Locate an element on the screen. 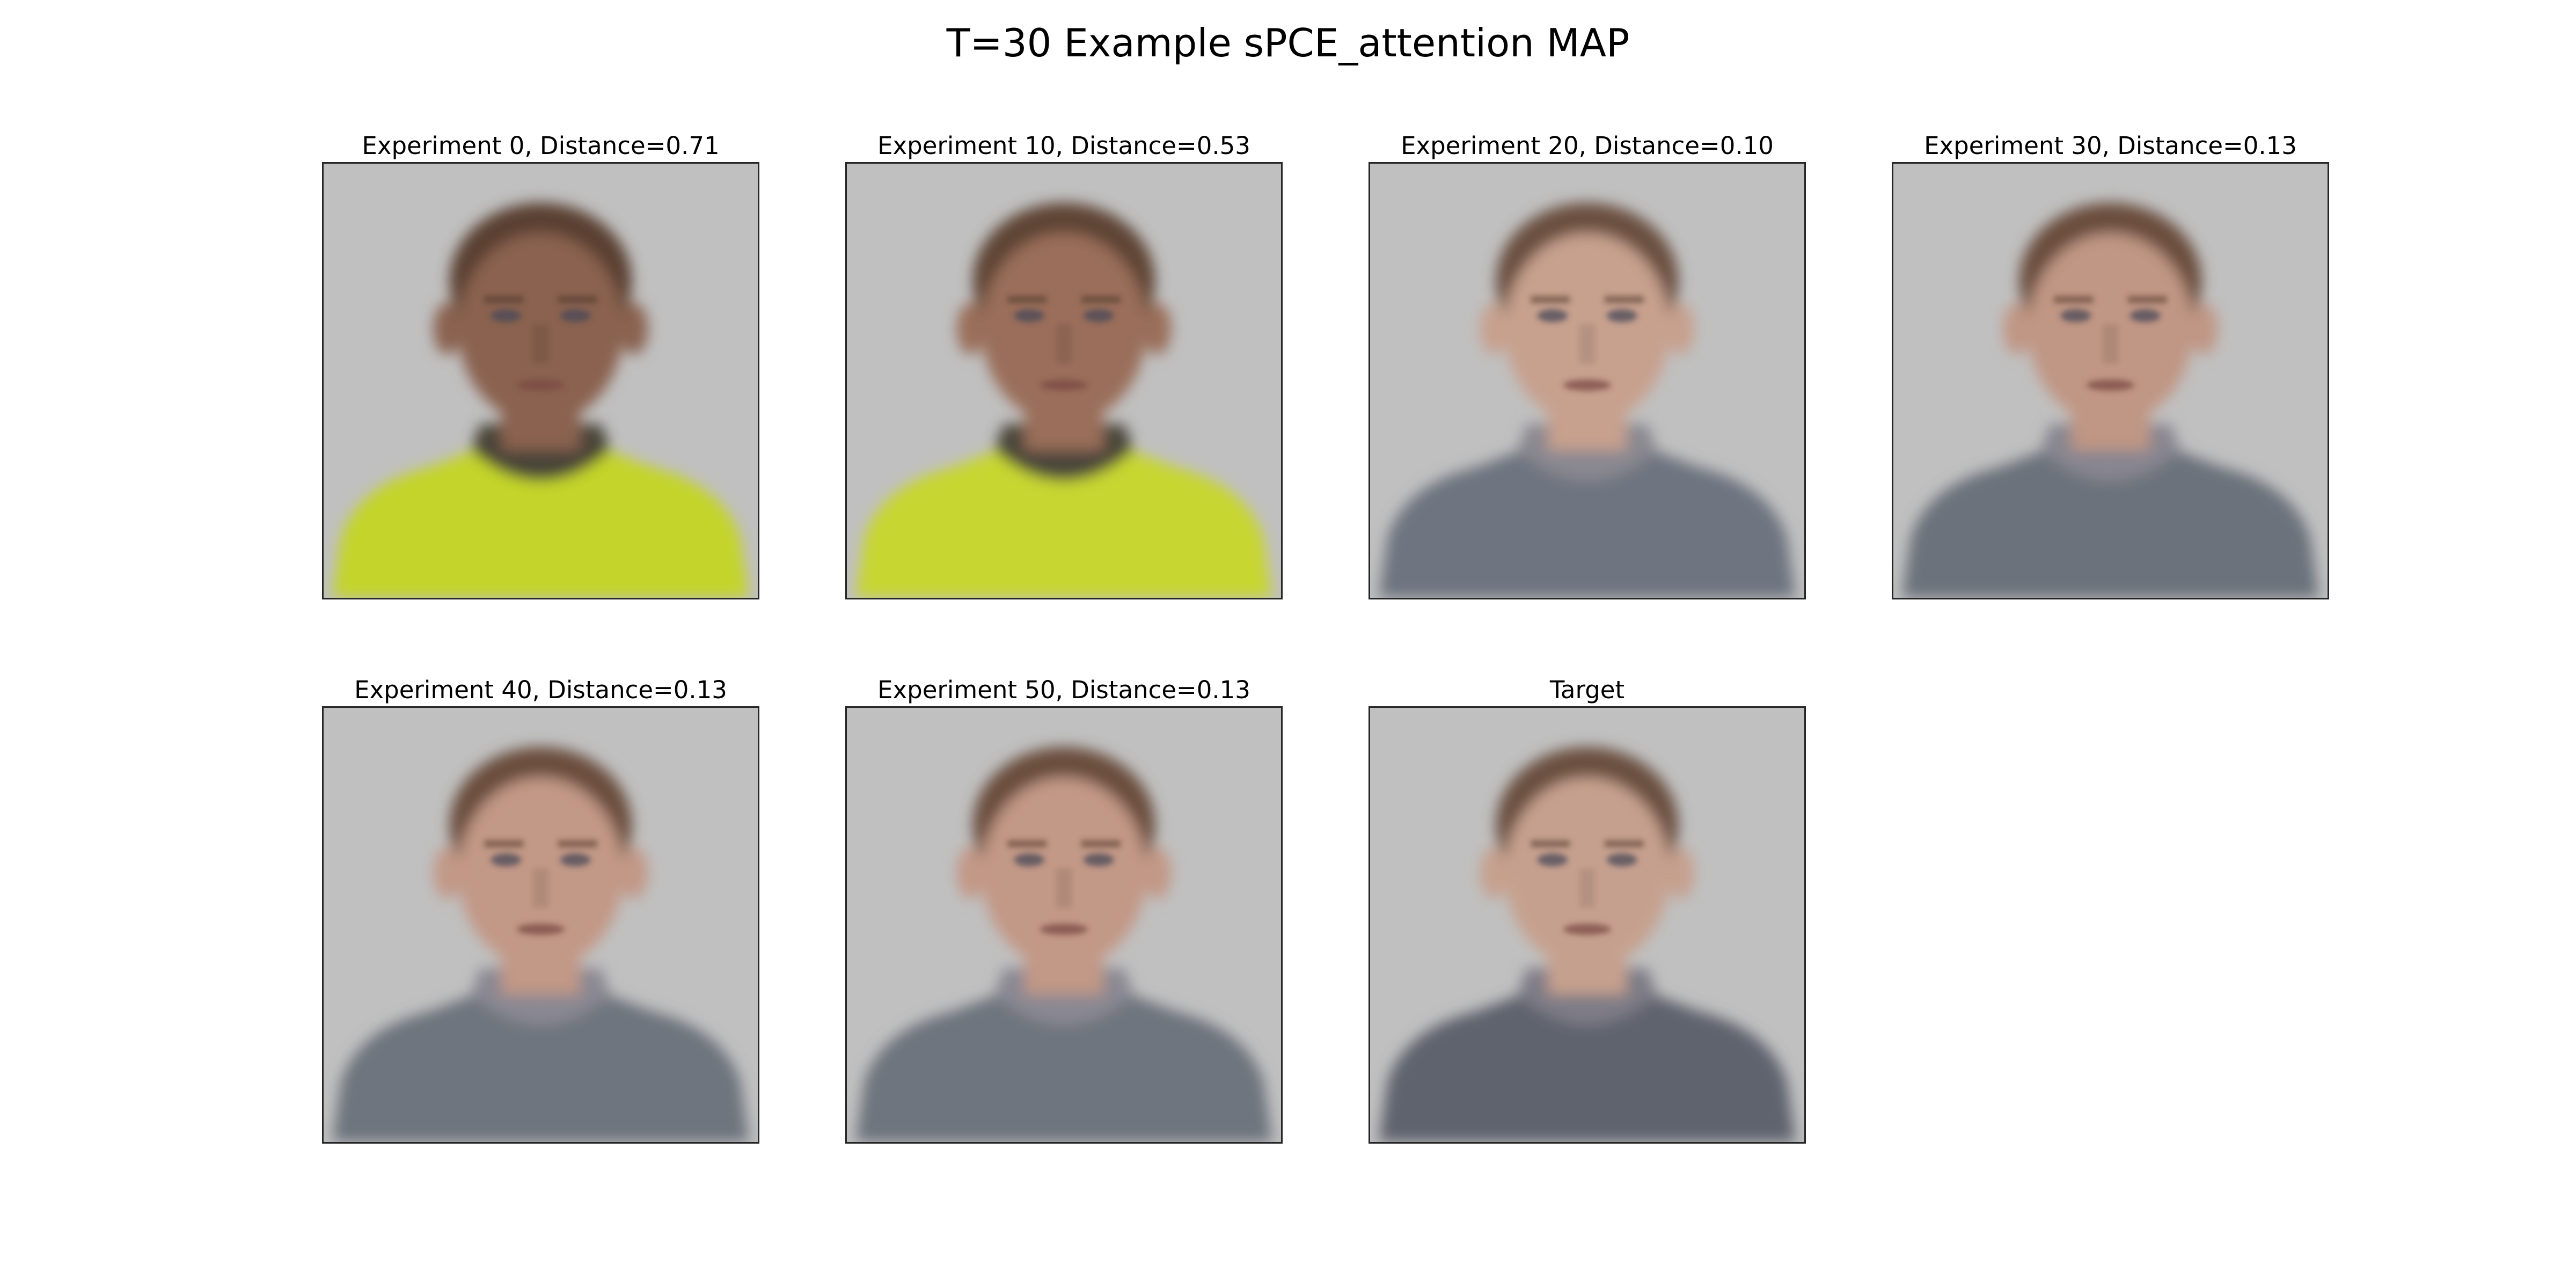  panel-title: Experiment 30, Distance=0.13 is located at coordinates (2110, 145).